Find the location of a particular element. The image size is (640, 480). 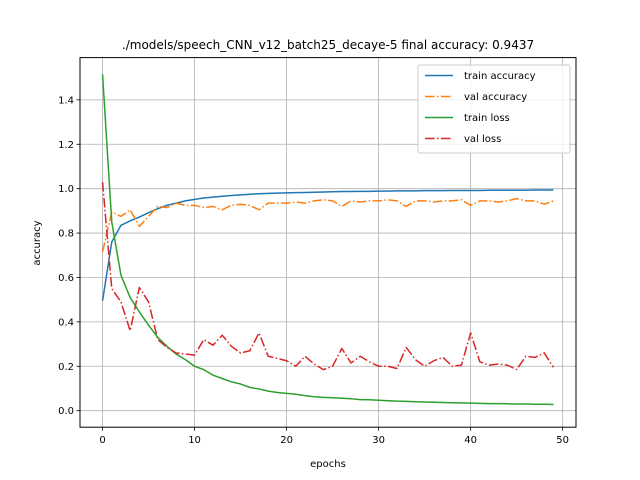

legend-label: val accuracy is located at coordinates (495, 97).